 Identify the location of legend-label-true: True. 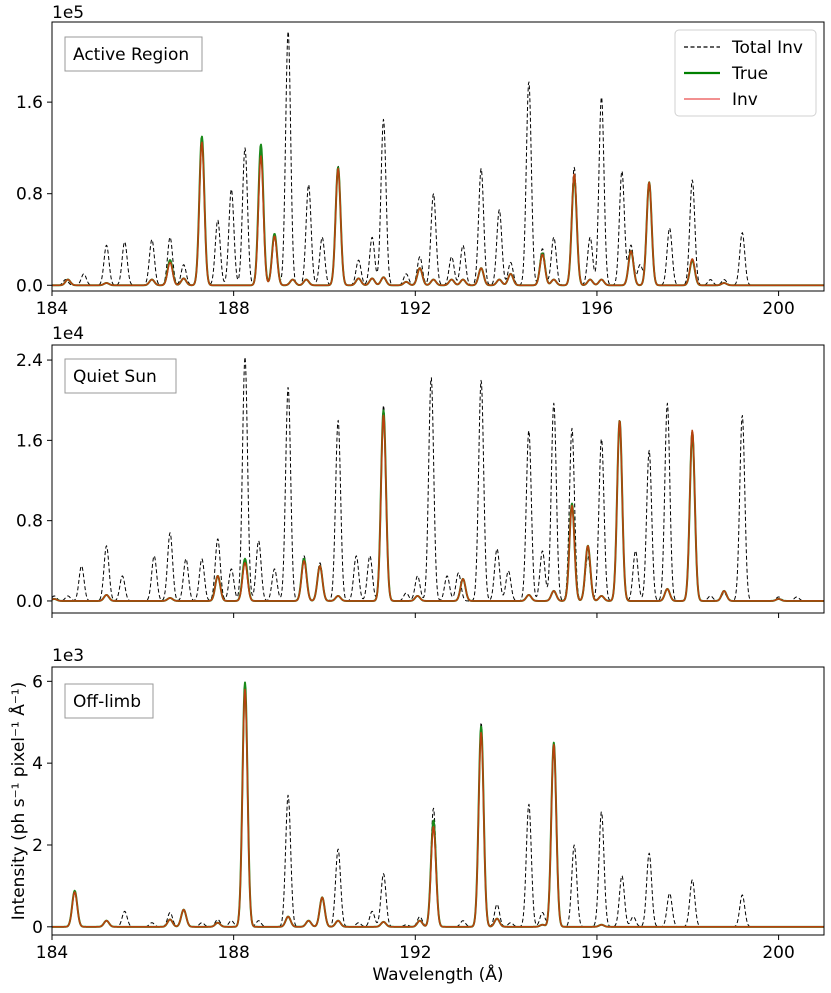
(749, 74).